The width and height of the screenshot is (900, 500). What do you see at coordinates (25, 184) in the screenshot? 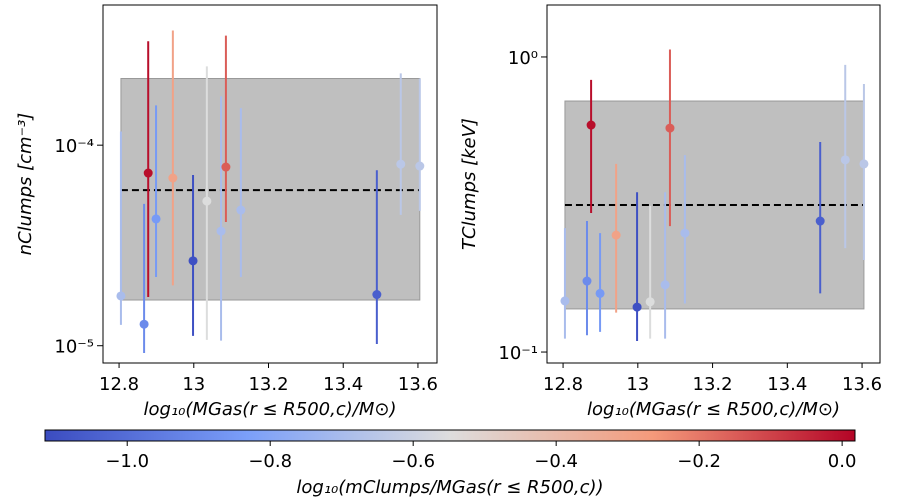
I see `y-axis-label: nClumps [cm⁻³]` at bounding box center [25, 184].